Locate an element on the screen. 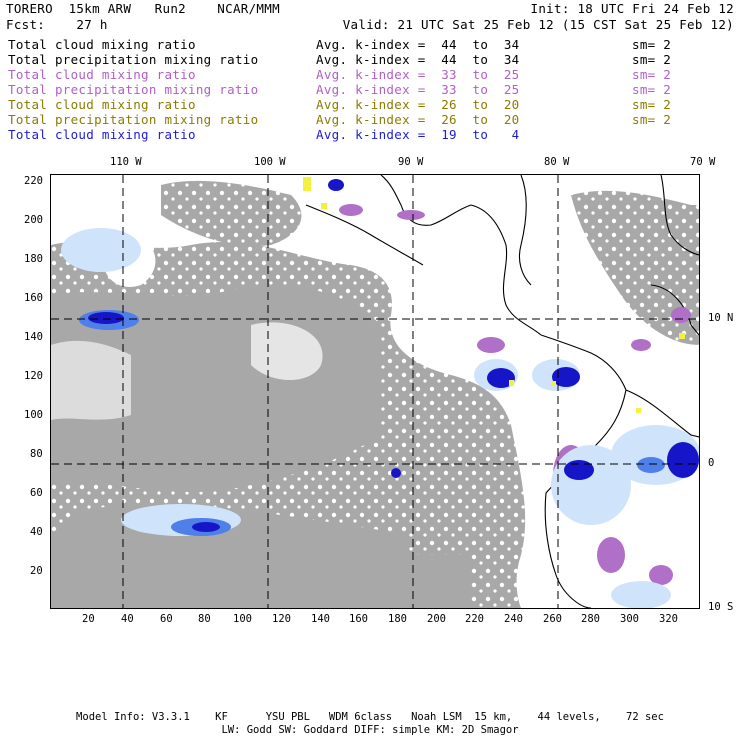 The image size is (740, 740). y-tick-label: 220 is located at coordinates (33, 181).